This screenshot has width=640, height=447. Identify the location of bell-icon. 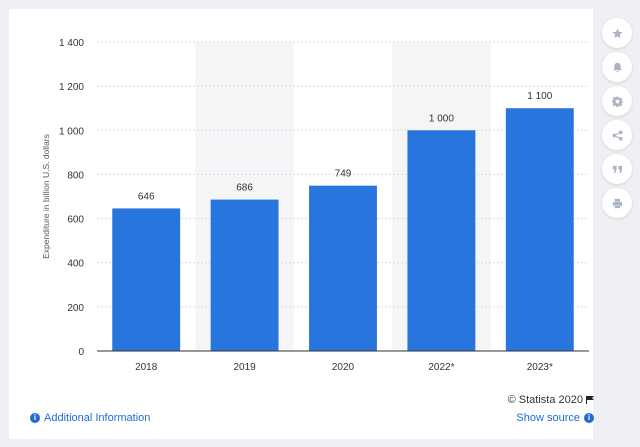
(617, 67).